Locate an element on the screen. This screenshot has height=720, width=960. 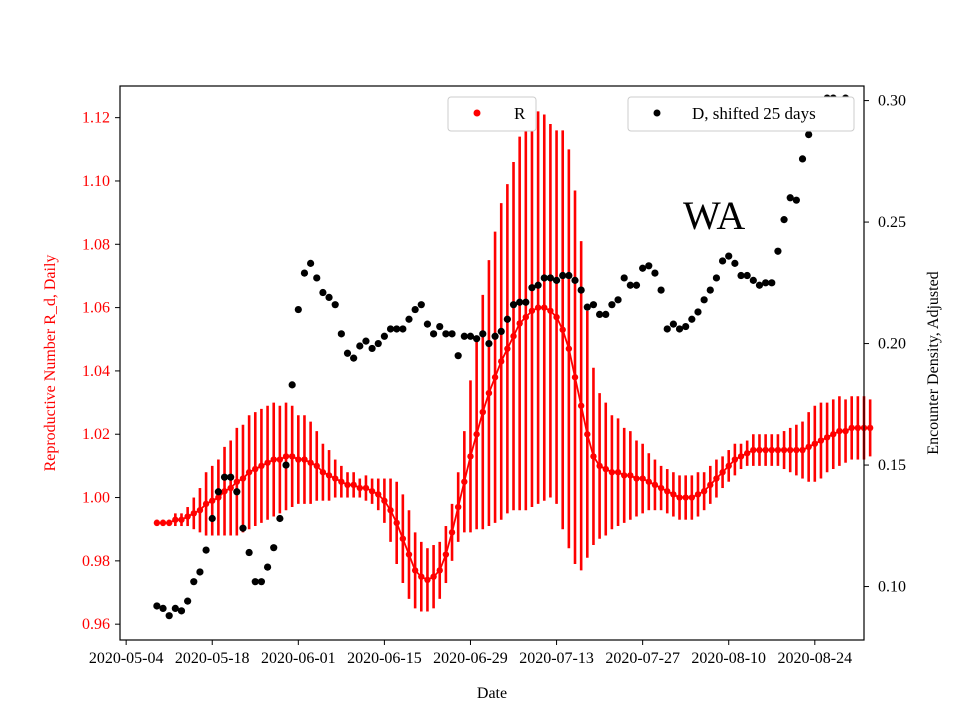
x-tick-label: 2020-07-13 is located at coordinates (556, 658).